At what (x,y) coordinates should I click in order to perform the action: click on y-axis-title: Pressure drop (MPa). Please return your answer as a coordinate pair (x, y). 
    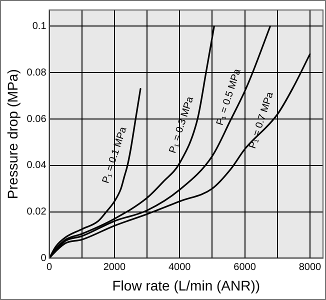
    Looking at the image, I should click on (12, 134).